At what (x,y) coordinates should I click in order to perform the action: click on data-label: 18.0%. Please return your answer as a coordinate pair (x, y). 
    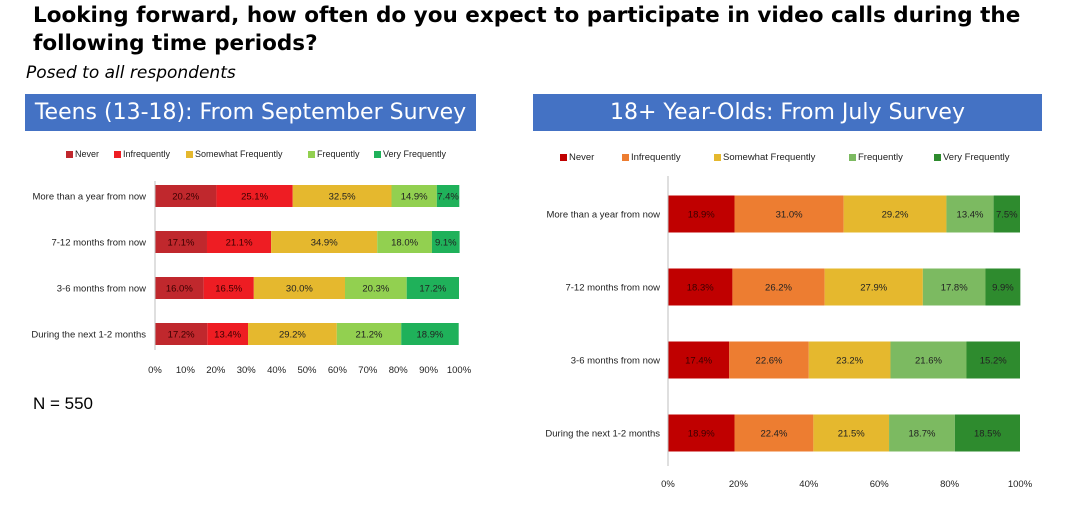
    Looking at the image, I should click on (404, 243).